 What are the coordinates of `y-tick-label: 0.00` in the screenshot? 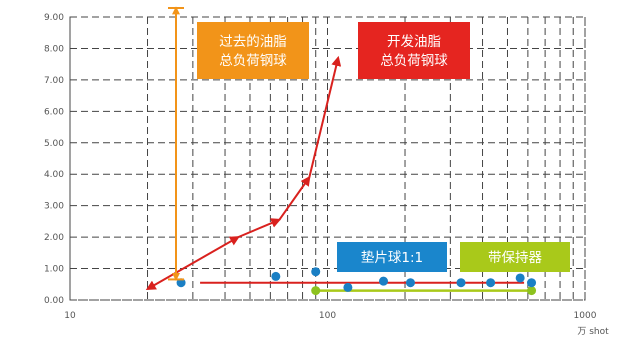 It's located at (54, 301).